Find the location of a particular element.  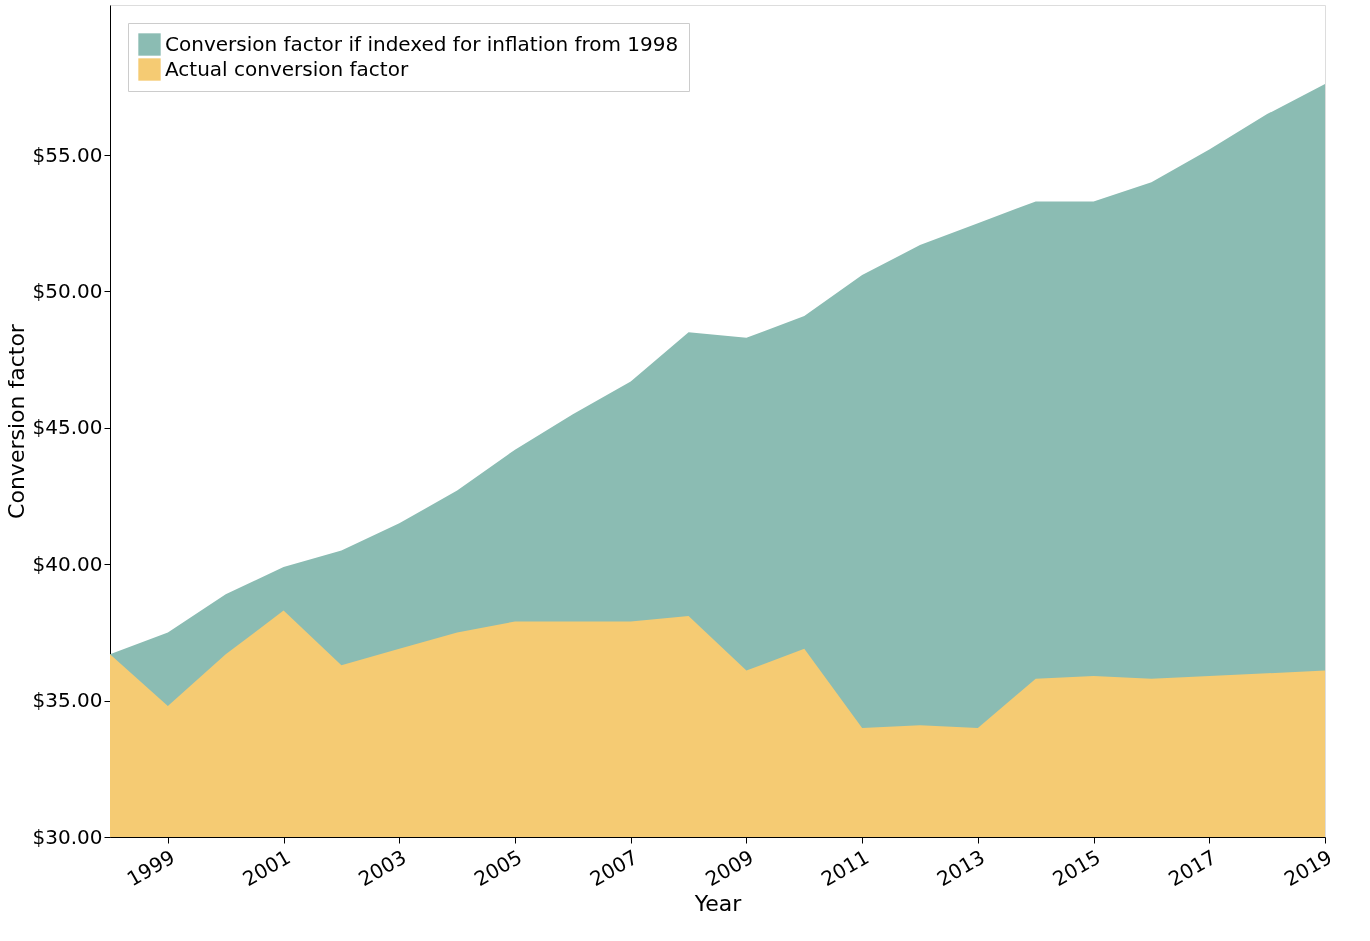

y-axis-title: Conversion factor is located at coordinates (16, 421).